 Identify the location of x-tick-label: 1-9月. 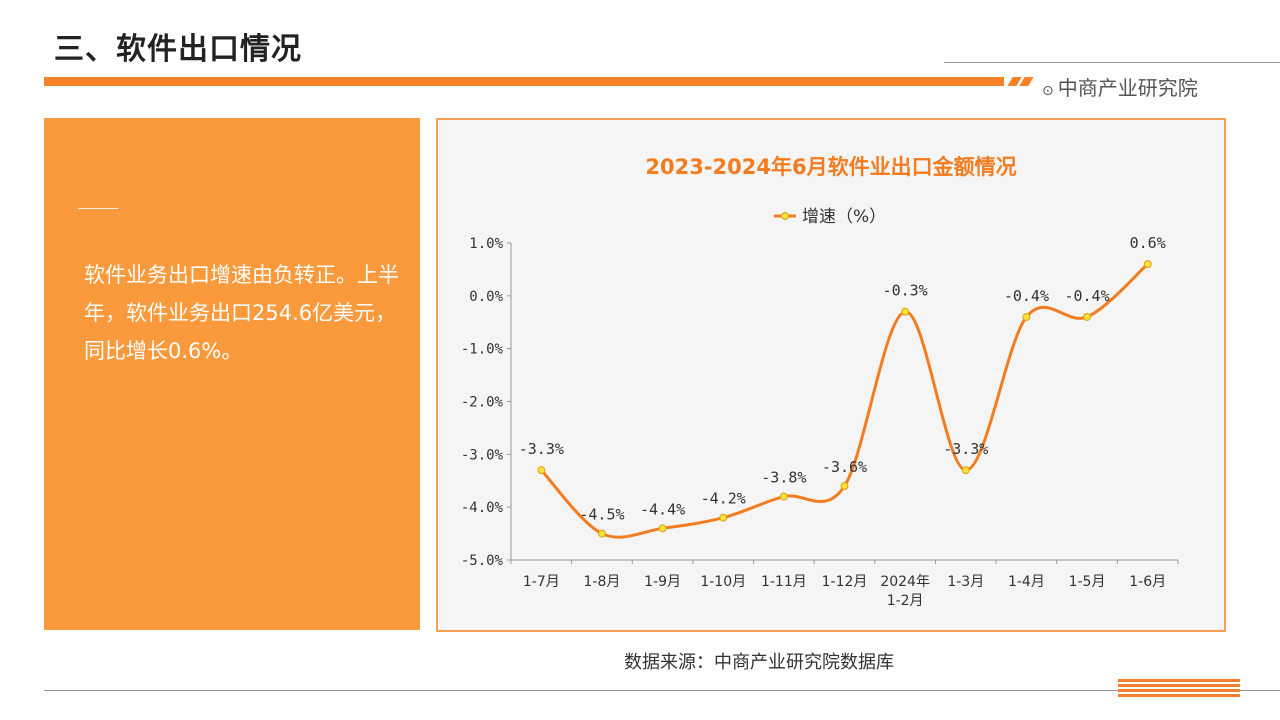
(662, 582).